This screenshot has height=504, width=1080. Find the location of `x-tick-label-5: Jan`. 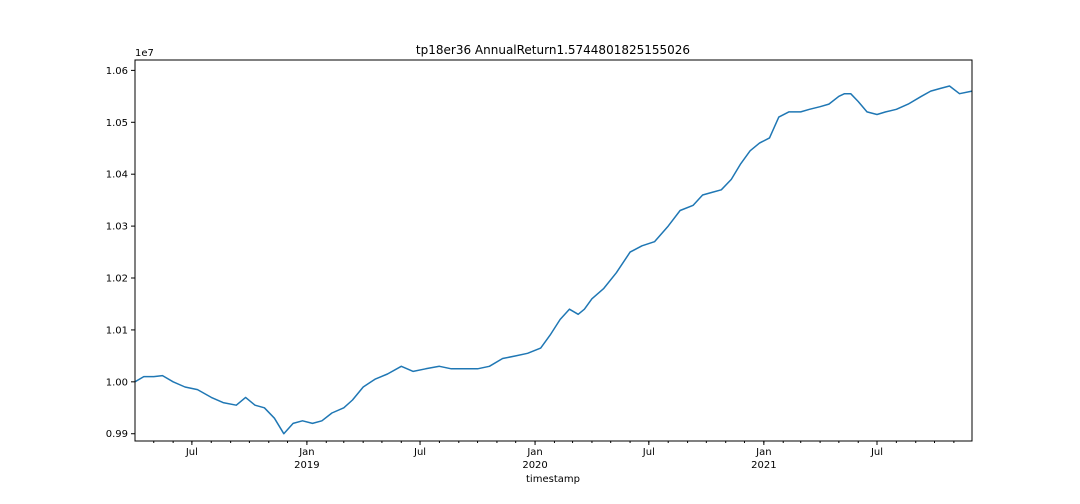

x-tick-label-5: Jan is located at coordinates (763, 452).